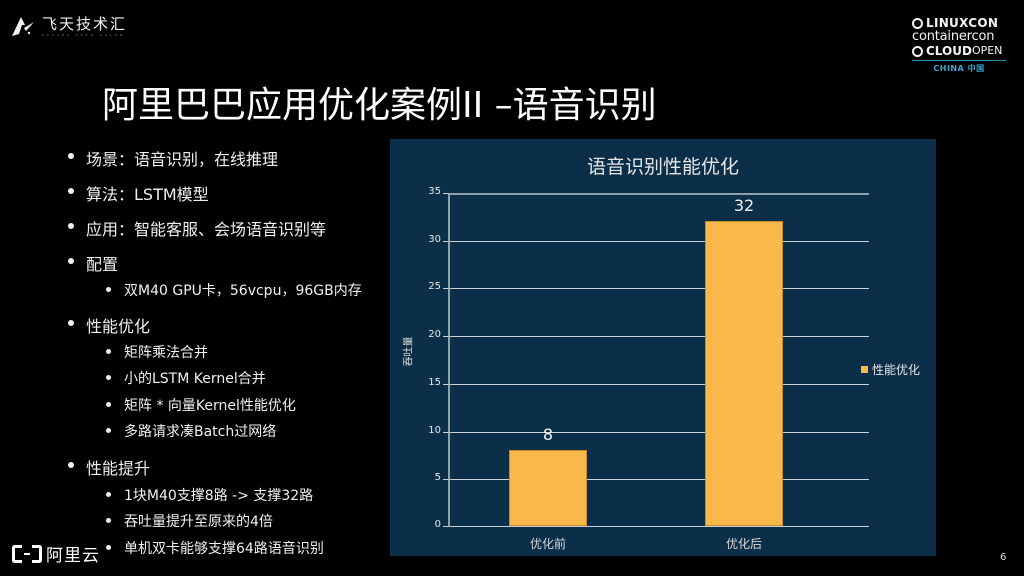 The width and height of the screenshot is (1024, 576). Describe the element at coordinates (449, 360) in the screenshot. I see `y-axis-line` at that location.